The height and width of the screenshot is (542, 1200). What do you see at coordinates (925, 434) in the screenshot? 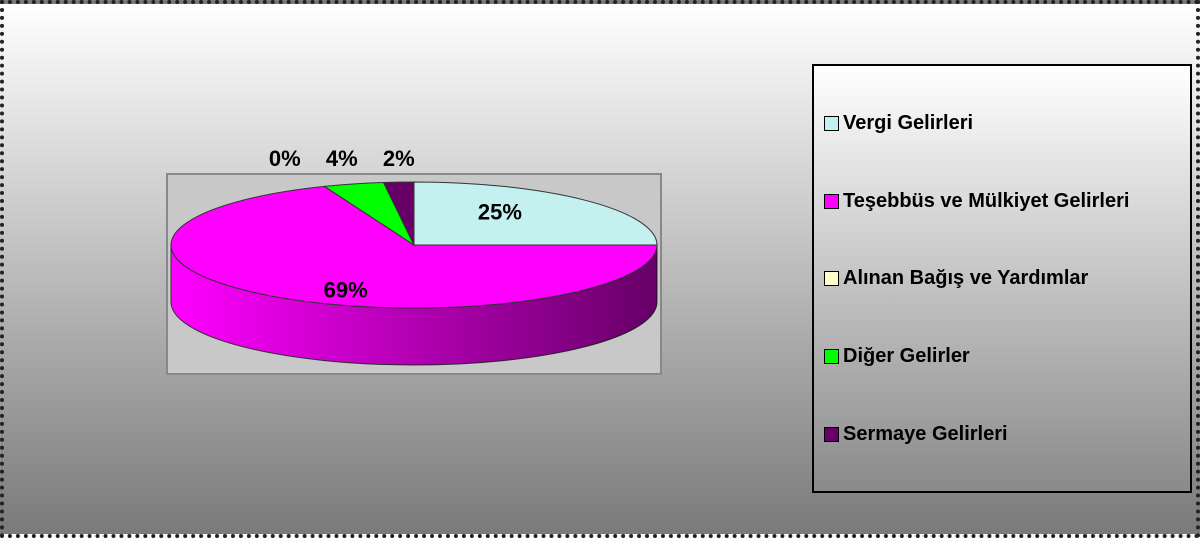
I see `legend-label: Sermaye Gelirleri` at bounding box center [925, 434].